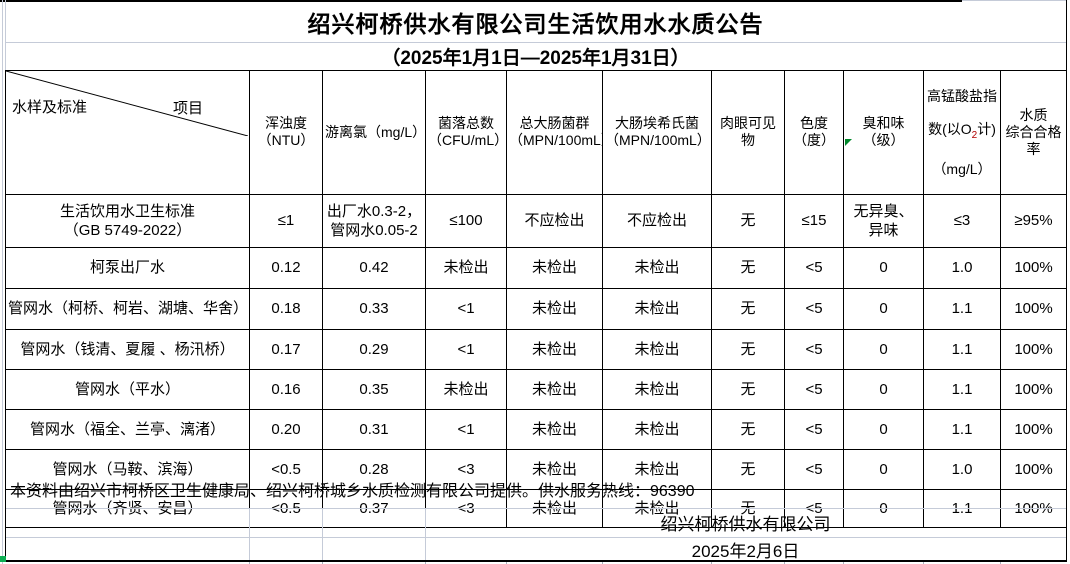  Describe the element at coordinates (374, 469) in the screenshot. I see `table-cell: 0.28` at that location.